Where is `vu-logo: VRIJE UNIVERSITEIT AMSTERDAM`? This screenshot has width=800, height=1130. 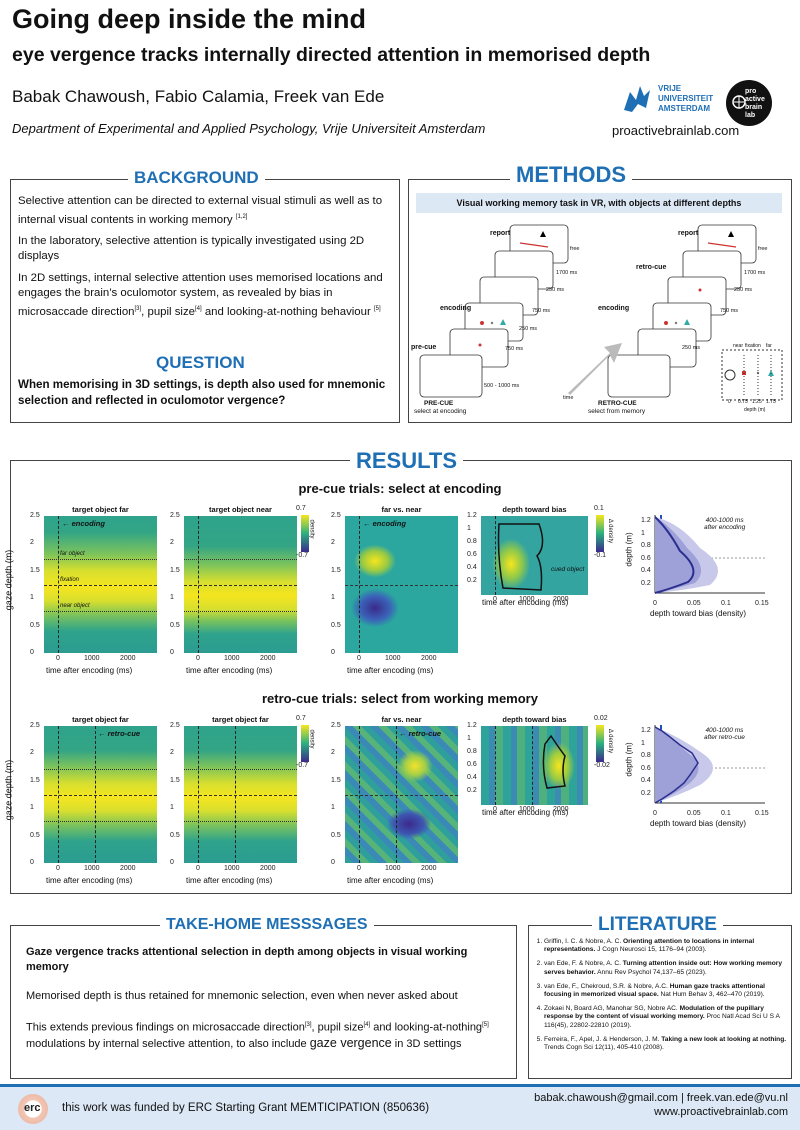 vu-logo: VRIJE UNIVERSITEIT AMSTERDAM is located at coordinates (672, 100).